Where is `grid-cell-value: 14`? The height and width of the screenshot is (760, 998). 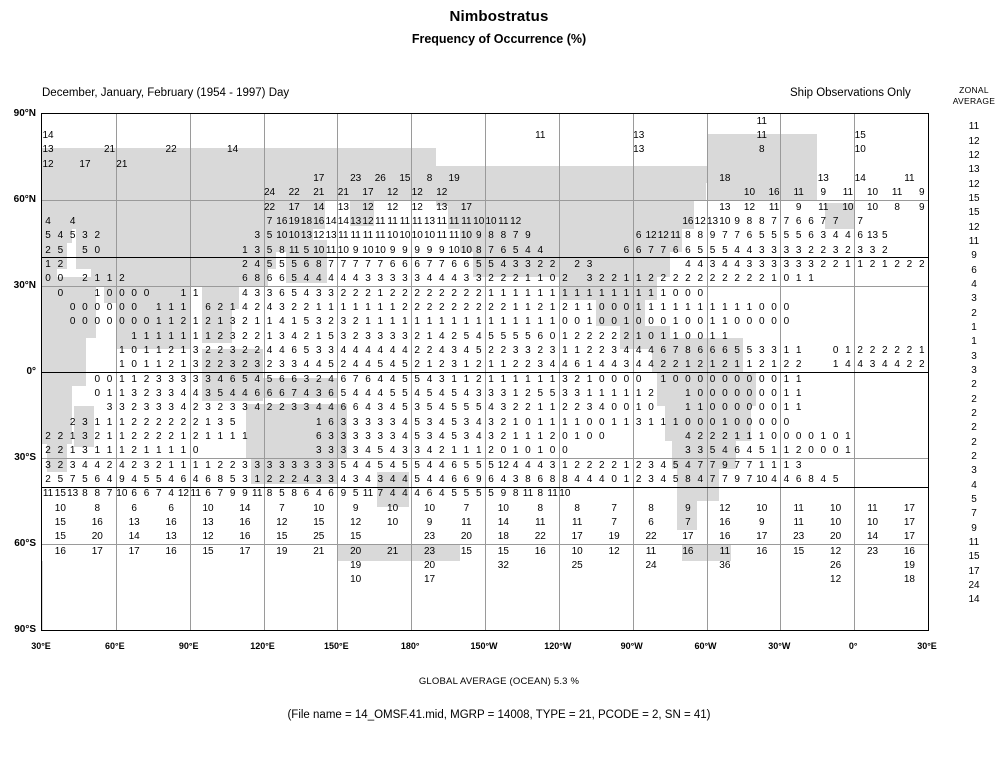
grid-cell-value: 14 is located at coordinates (503, 522).